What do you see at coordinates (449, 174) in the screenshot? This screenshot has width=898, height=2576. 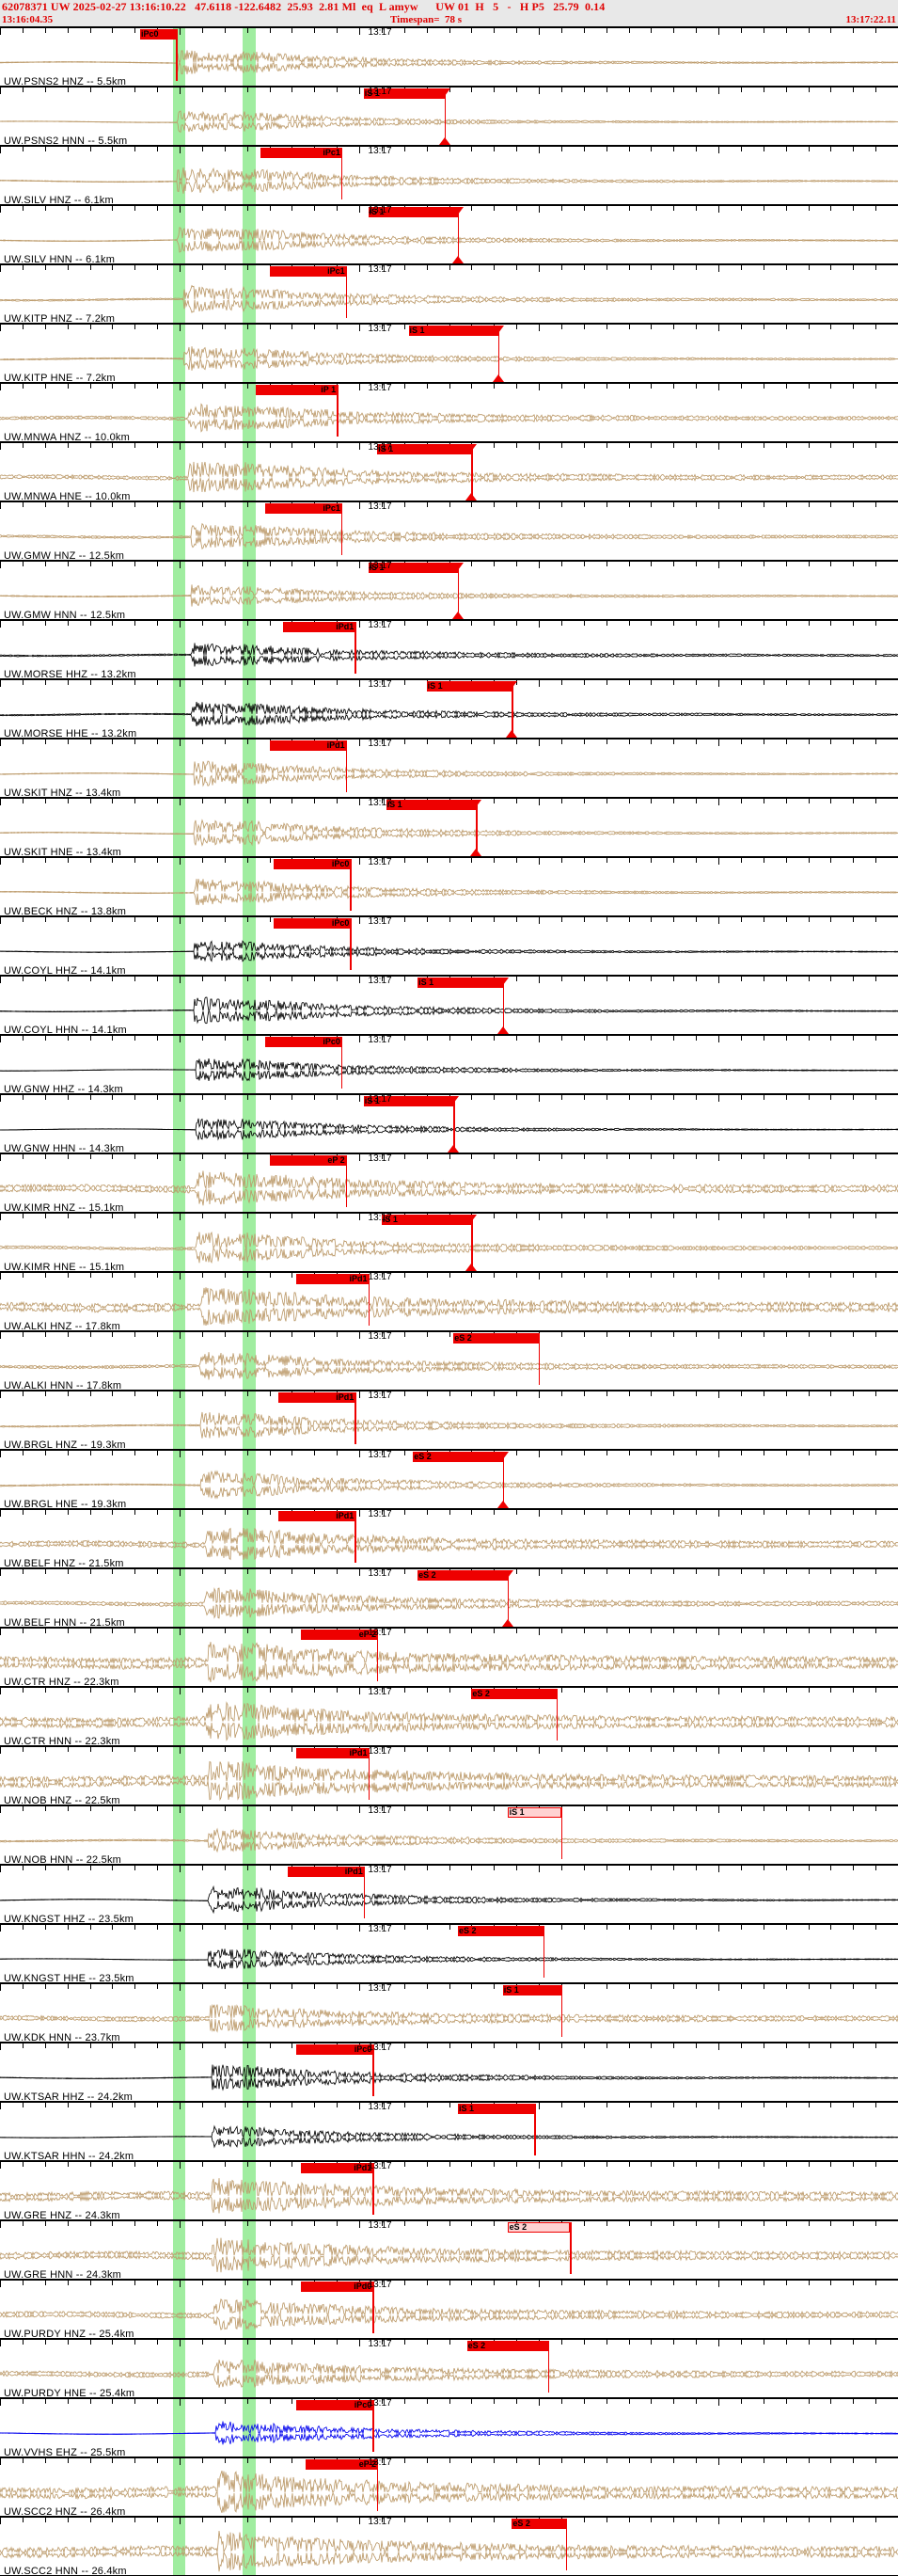 I see `trace-row: iPc1 13:17 UW.SILV HNZ -- 6.1km` at bounding box center [449, 174].